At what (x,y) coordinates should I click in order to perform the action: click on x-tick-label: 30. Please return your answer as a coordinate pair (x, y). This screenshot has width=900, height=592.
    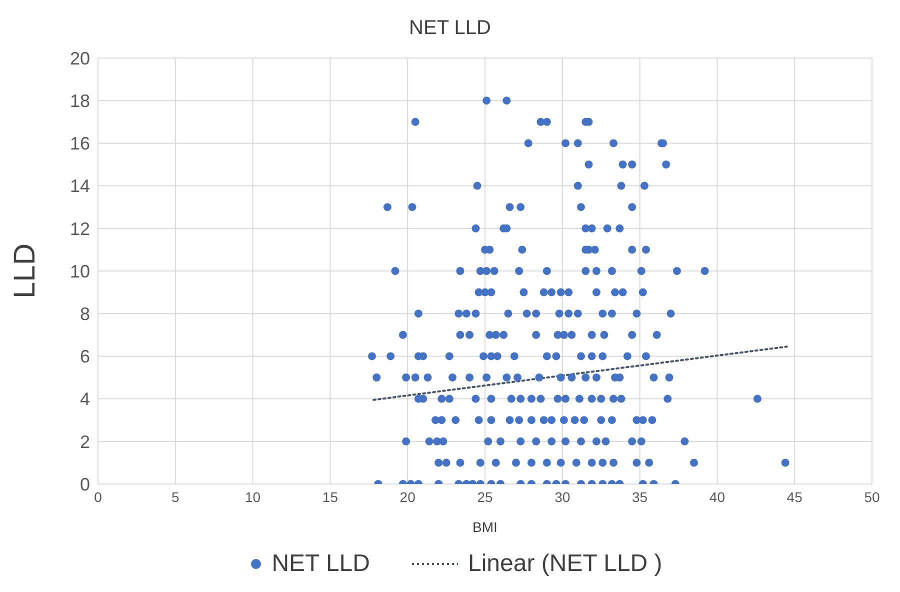
    Looking at the image, I should click on (562, 496).